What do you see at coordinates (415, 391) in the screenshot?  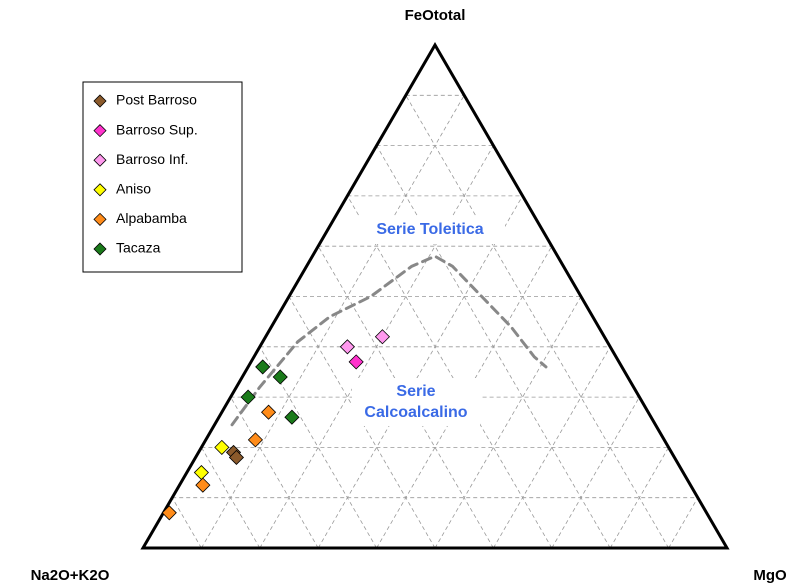 I see `annotation: Serie` at bounding box center [415, 391].